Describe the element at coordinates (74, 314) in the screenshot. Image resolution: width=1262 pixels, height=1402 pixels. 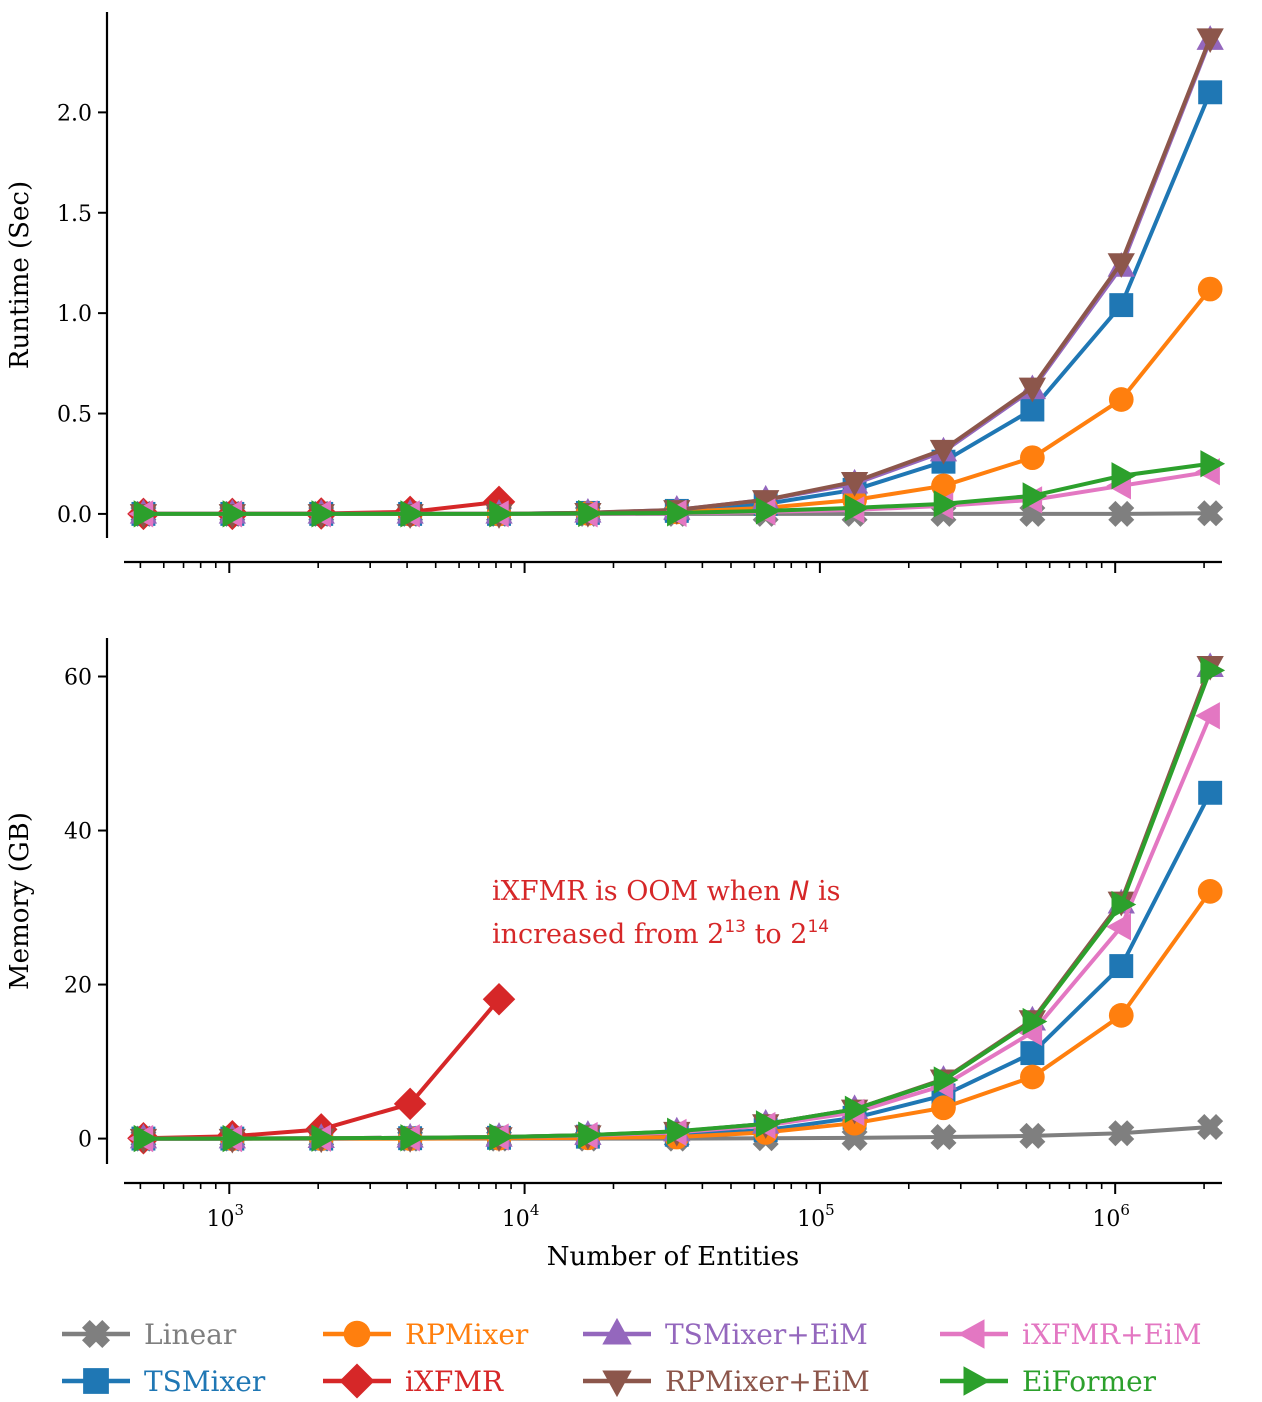
I see `y-tick-label: 1.0` at that location.